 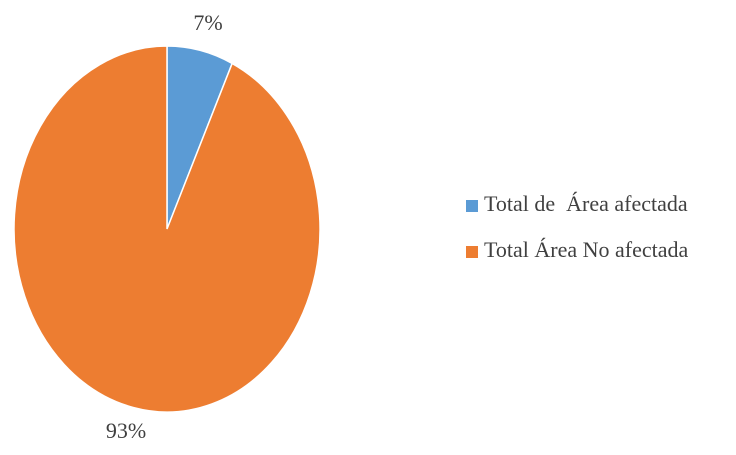 What do you see at coordinates (586, 203) in the screenshot?
I see `legend-label: Total de Área afectada` at bounding box center [586, 203].